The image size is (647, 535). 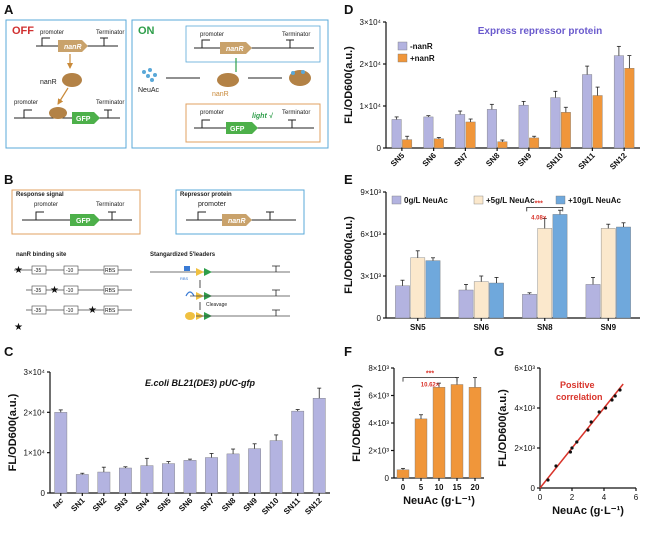 What do you see at coordinates (475, 487) in the screenshot?
I see `F-category-label: 20` at bounding box center [475, 487].